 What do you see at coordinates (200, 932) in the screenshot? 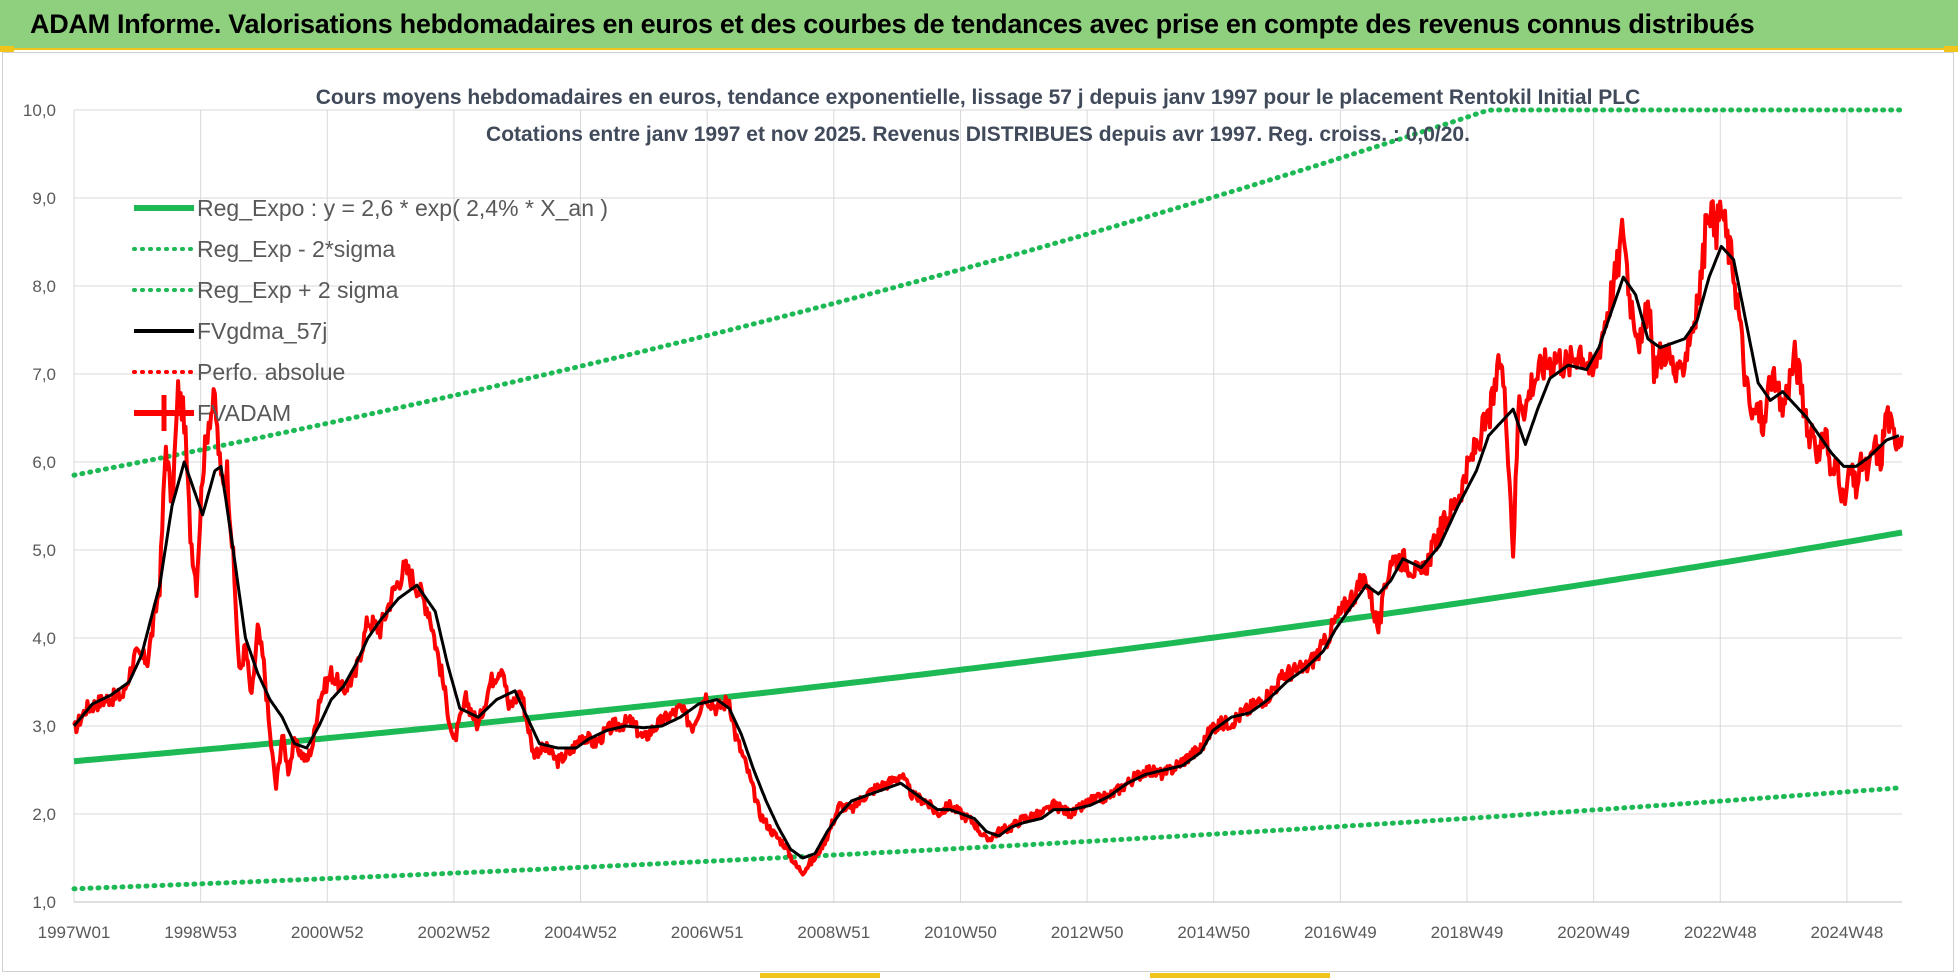
I see `x-tick-label: 1998W53` at bounding box center [200, 932].